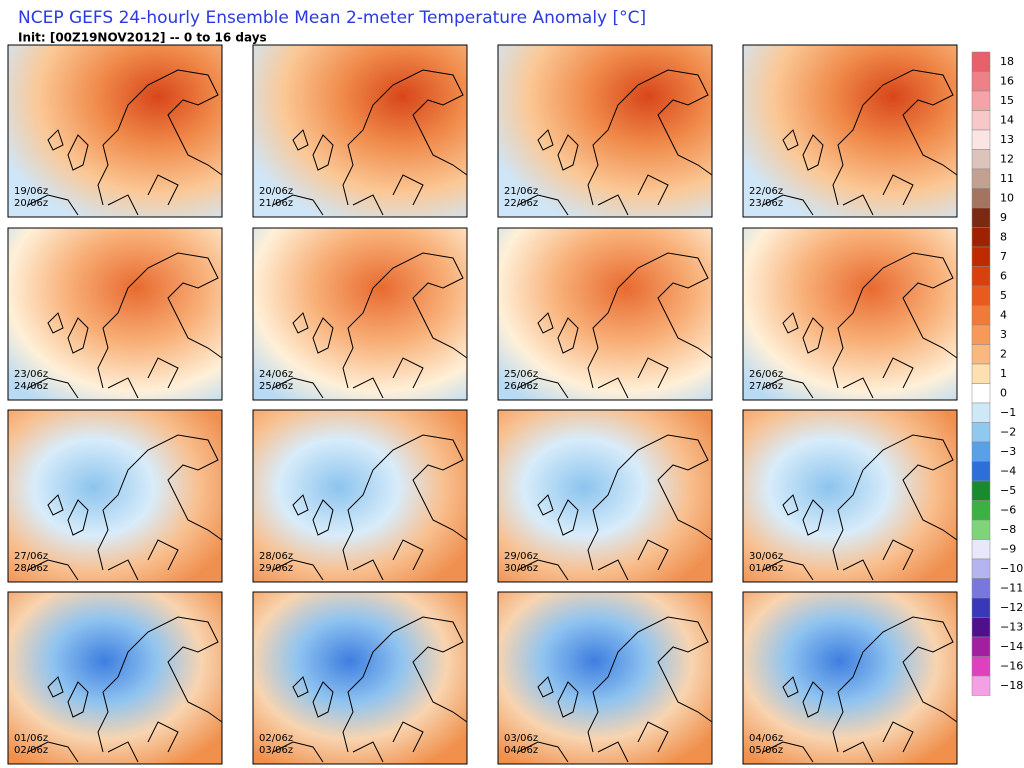 The image size is (1024, 768). What do you see at coordinates (1011, 685) in the screenshot?
I see `colorbar-label: −18` at bounding box center [1011, 685].